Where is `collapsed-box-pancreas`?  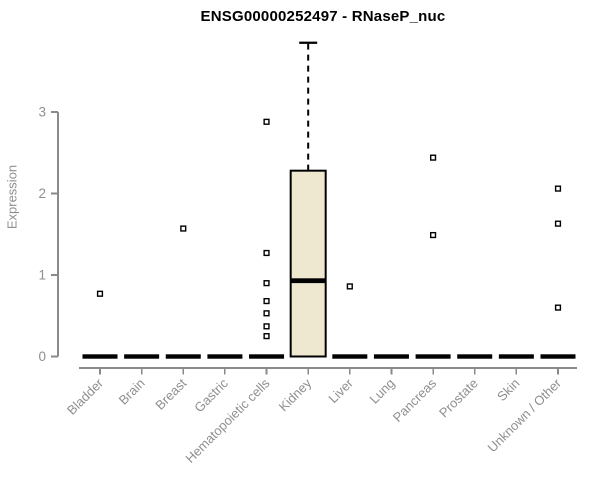 collapsed-box-pancreas is located at coordinates (433, 356).